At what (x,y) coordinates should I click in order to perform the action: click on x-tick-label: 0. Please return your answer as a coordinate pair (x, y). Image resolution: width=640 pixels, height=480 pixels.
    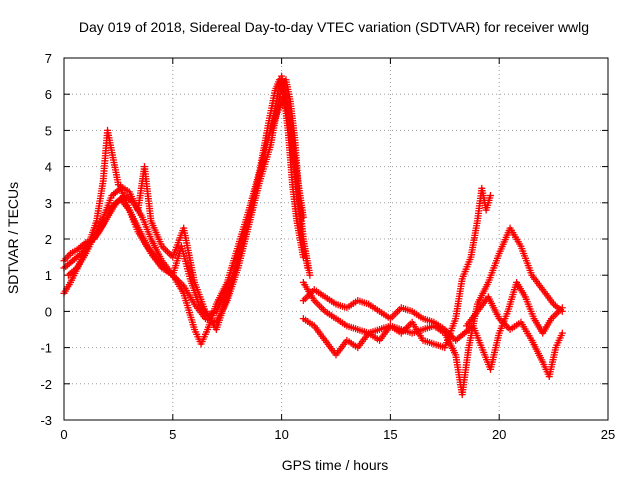
    Looking at the image, I should click on (63, 434).